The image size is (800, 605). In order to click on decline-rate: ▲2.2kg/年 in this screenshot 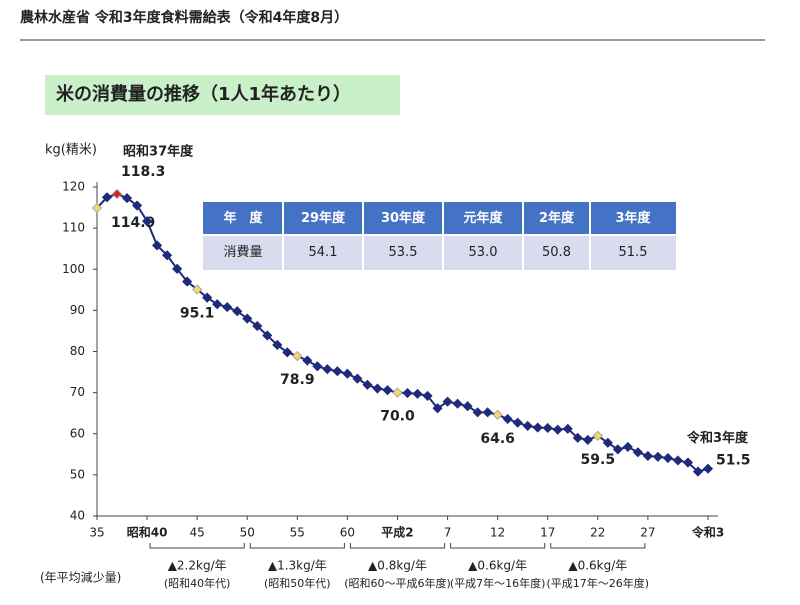, I will do `click(197, 566)`.